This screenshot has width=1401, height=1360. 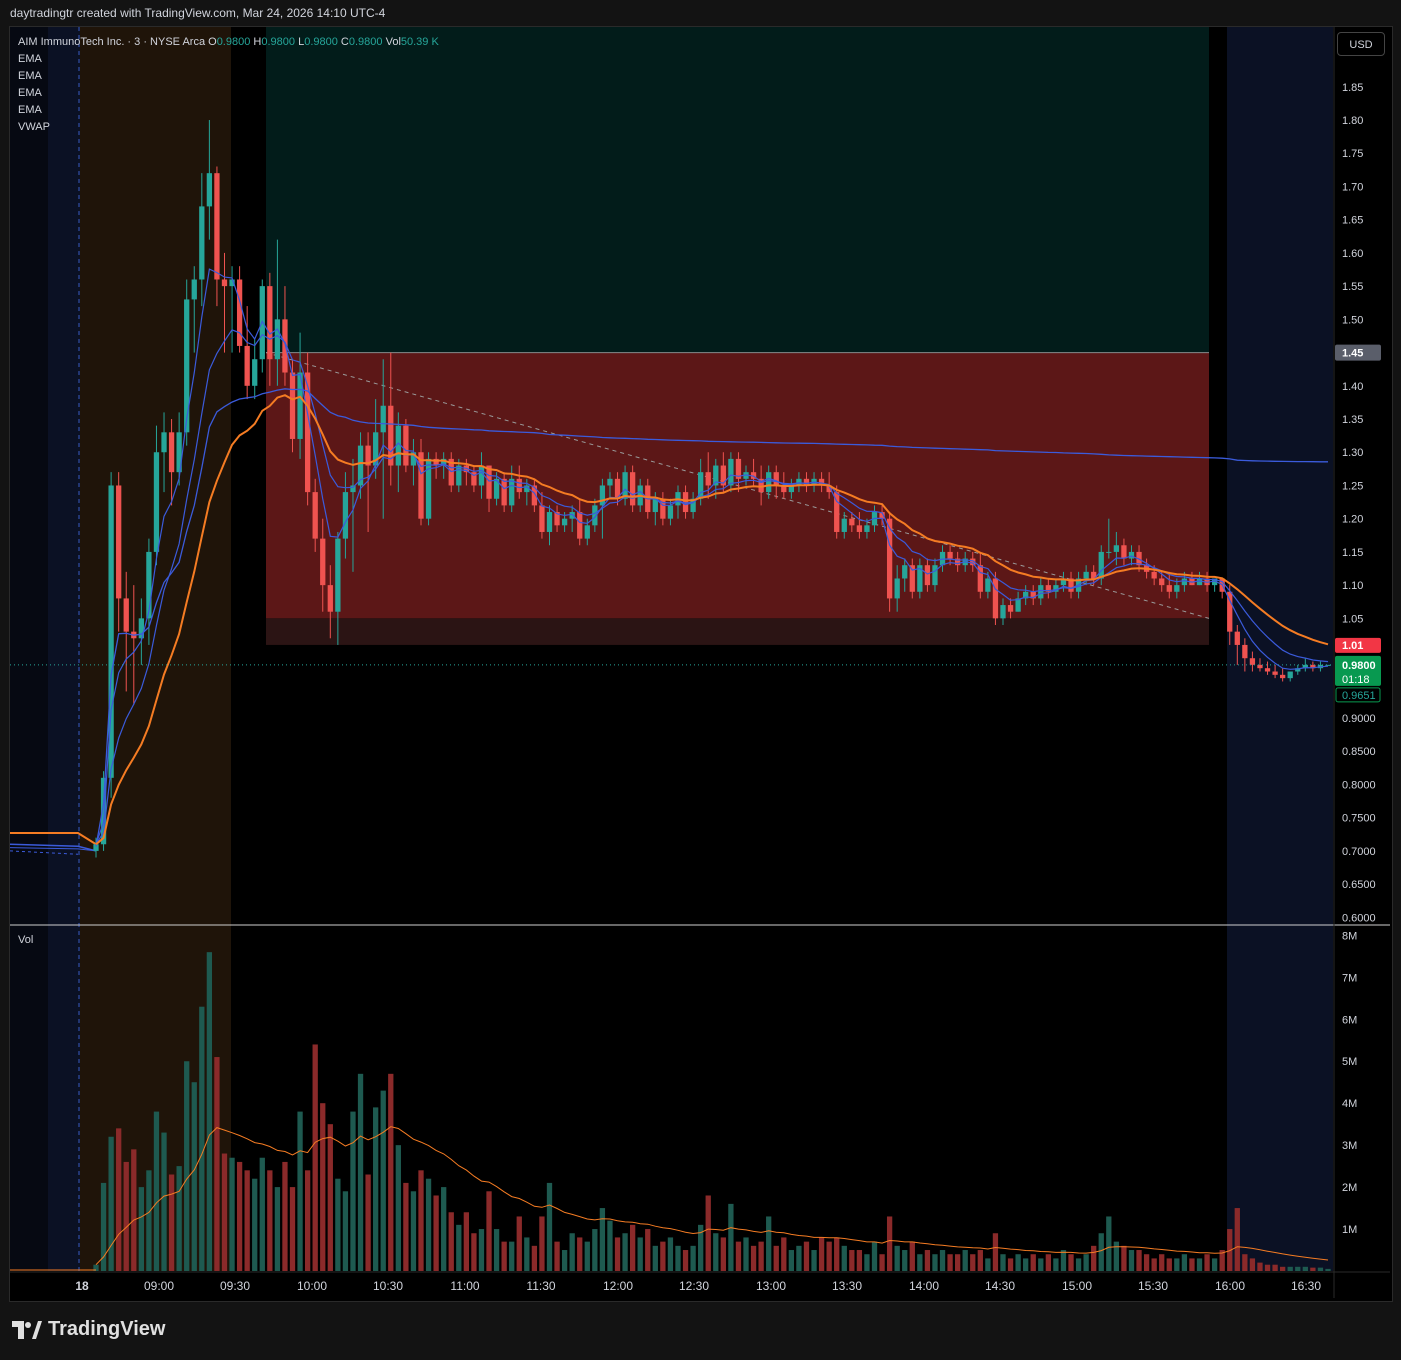 What do you see at coordinates (30, 93) in the screenshot?
I see `indicator-ema-3: EMA` at bounding box center [30, 93].